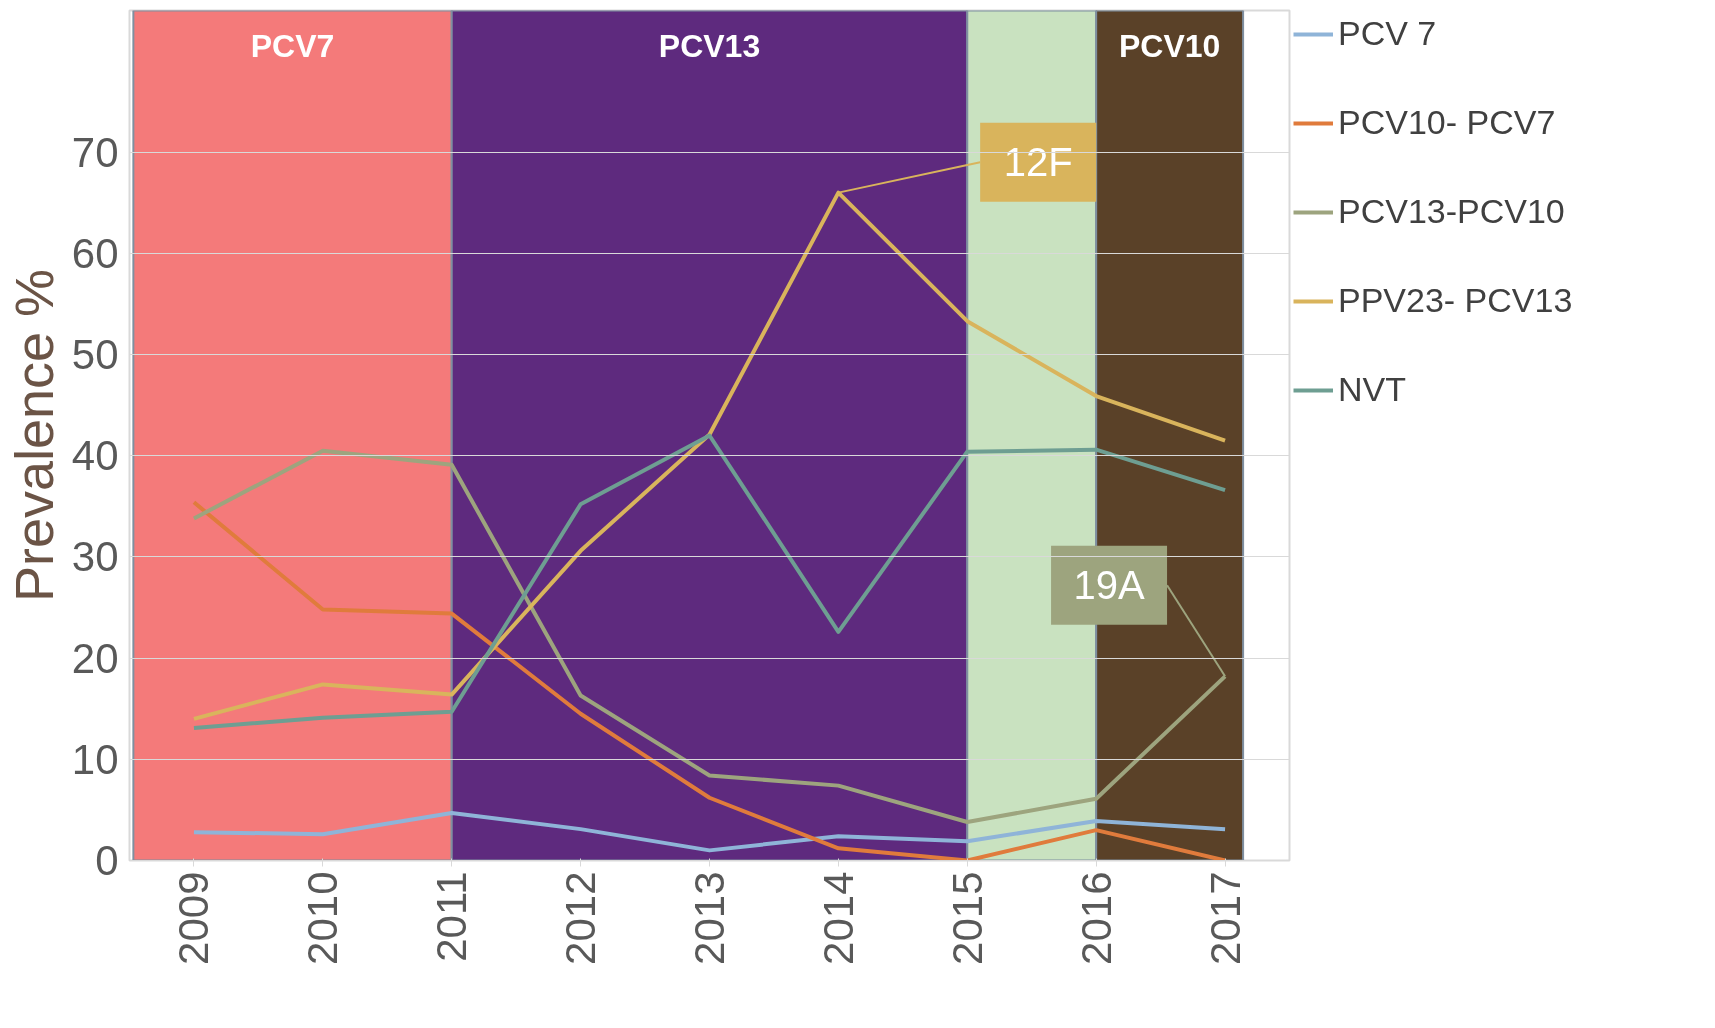 This screenshot has height=1028, width=1715. What do you see at coordinates (107, 860) in the screenshot?
I see `y-tick-label: 0` at bounding box center [107, 860].